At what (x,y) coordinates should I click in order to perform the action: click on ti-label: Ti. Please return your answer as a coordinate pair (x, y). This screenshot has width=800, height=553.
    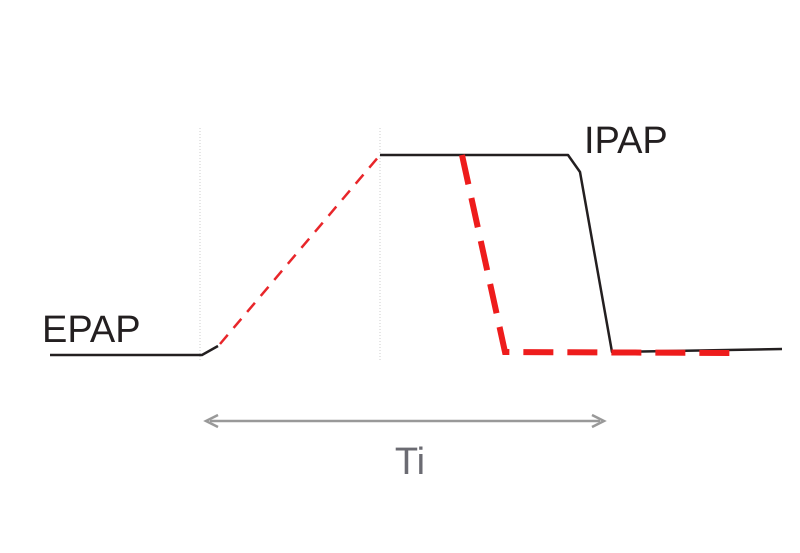
    Looking at the image, I should click on (410, 462).